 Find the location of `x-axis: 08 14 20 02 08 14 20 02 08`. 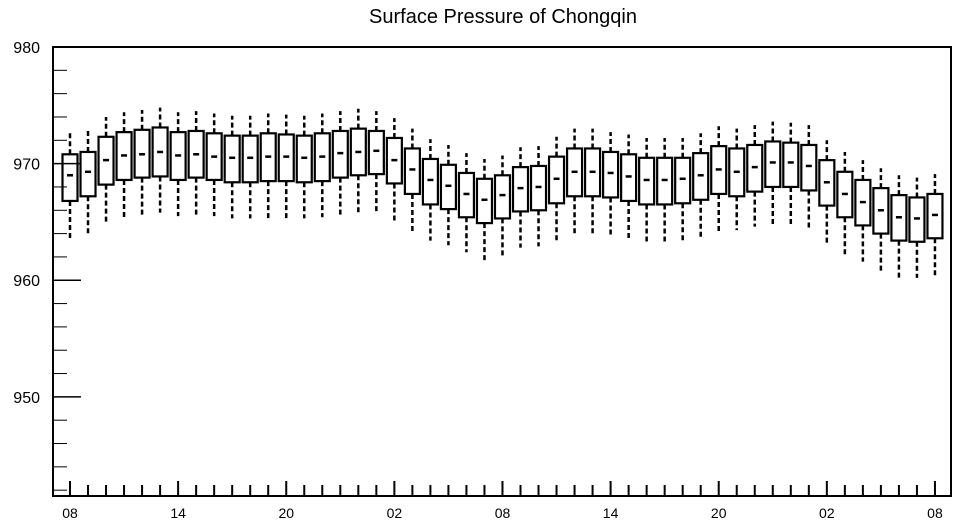

x-axis: 08 14 20 02 08 14 20 02 08 is located at coordinates (502, 501).